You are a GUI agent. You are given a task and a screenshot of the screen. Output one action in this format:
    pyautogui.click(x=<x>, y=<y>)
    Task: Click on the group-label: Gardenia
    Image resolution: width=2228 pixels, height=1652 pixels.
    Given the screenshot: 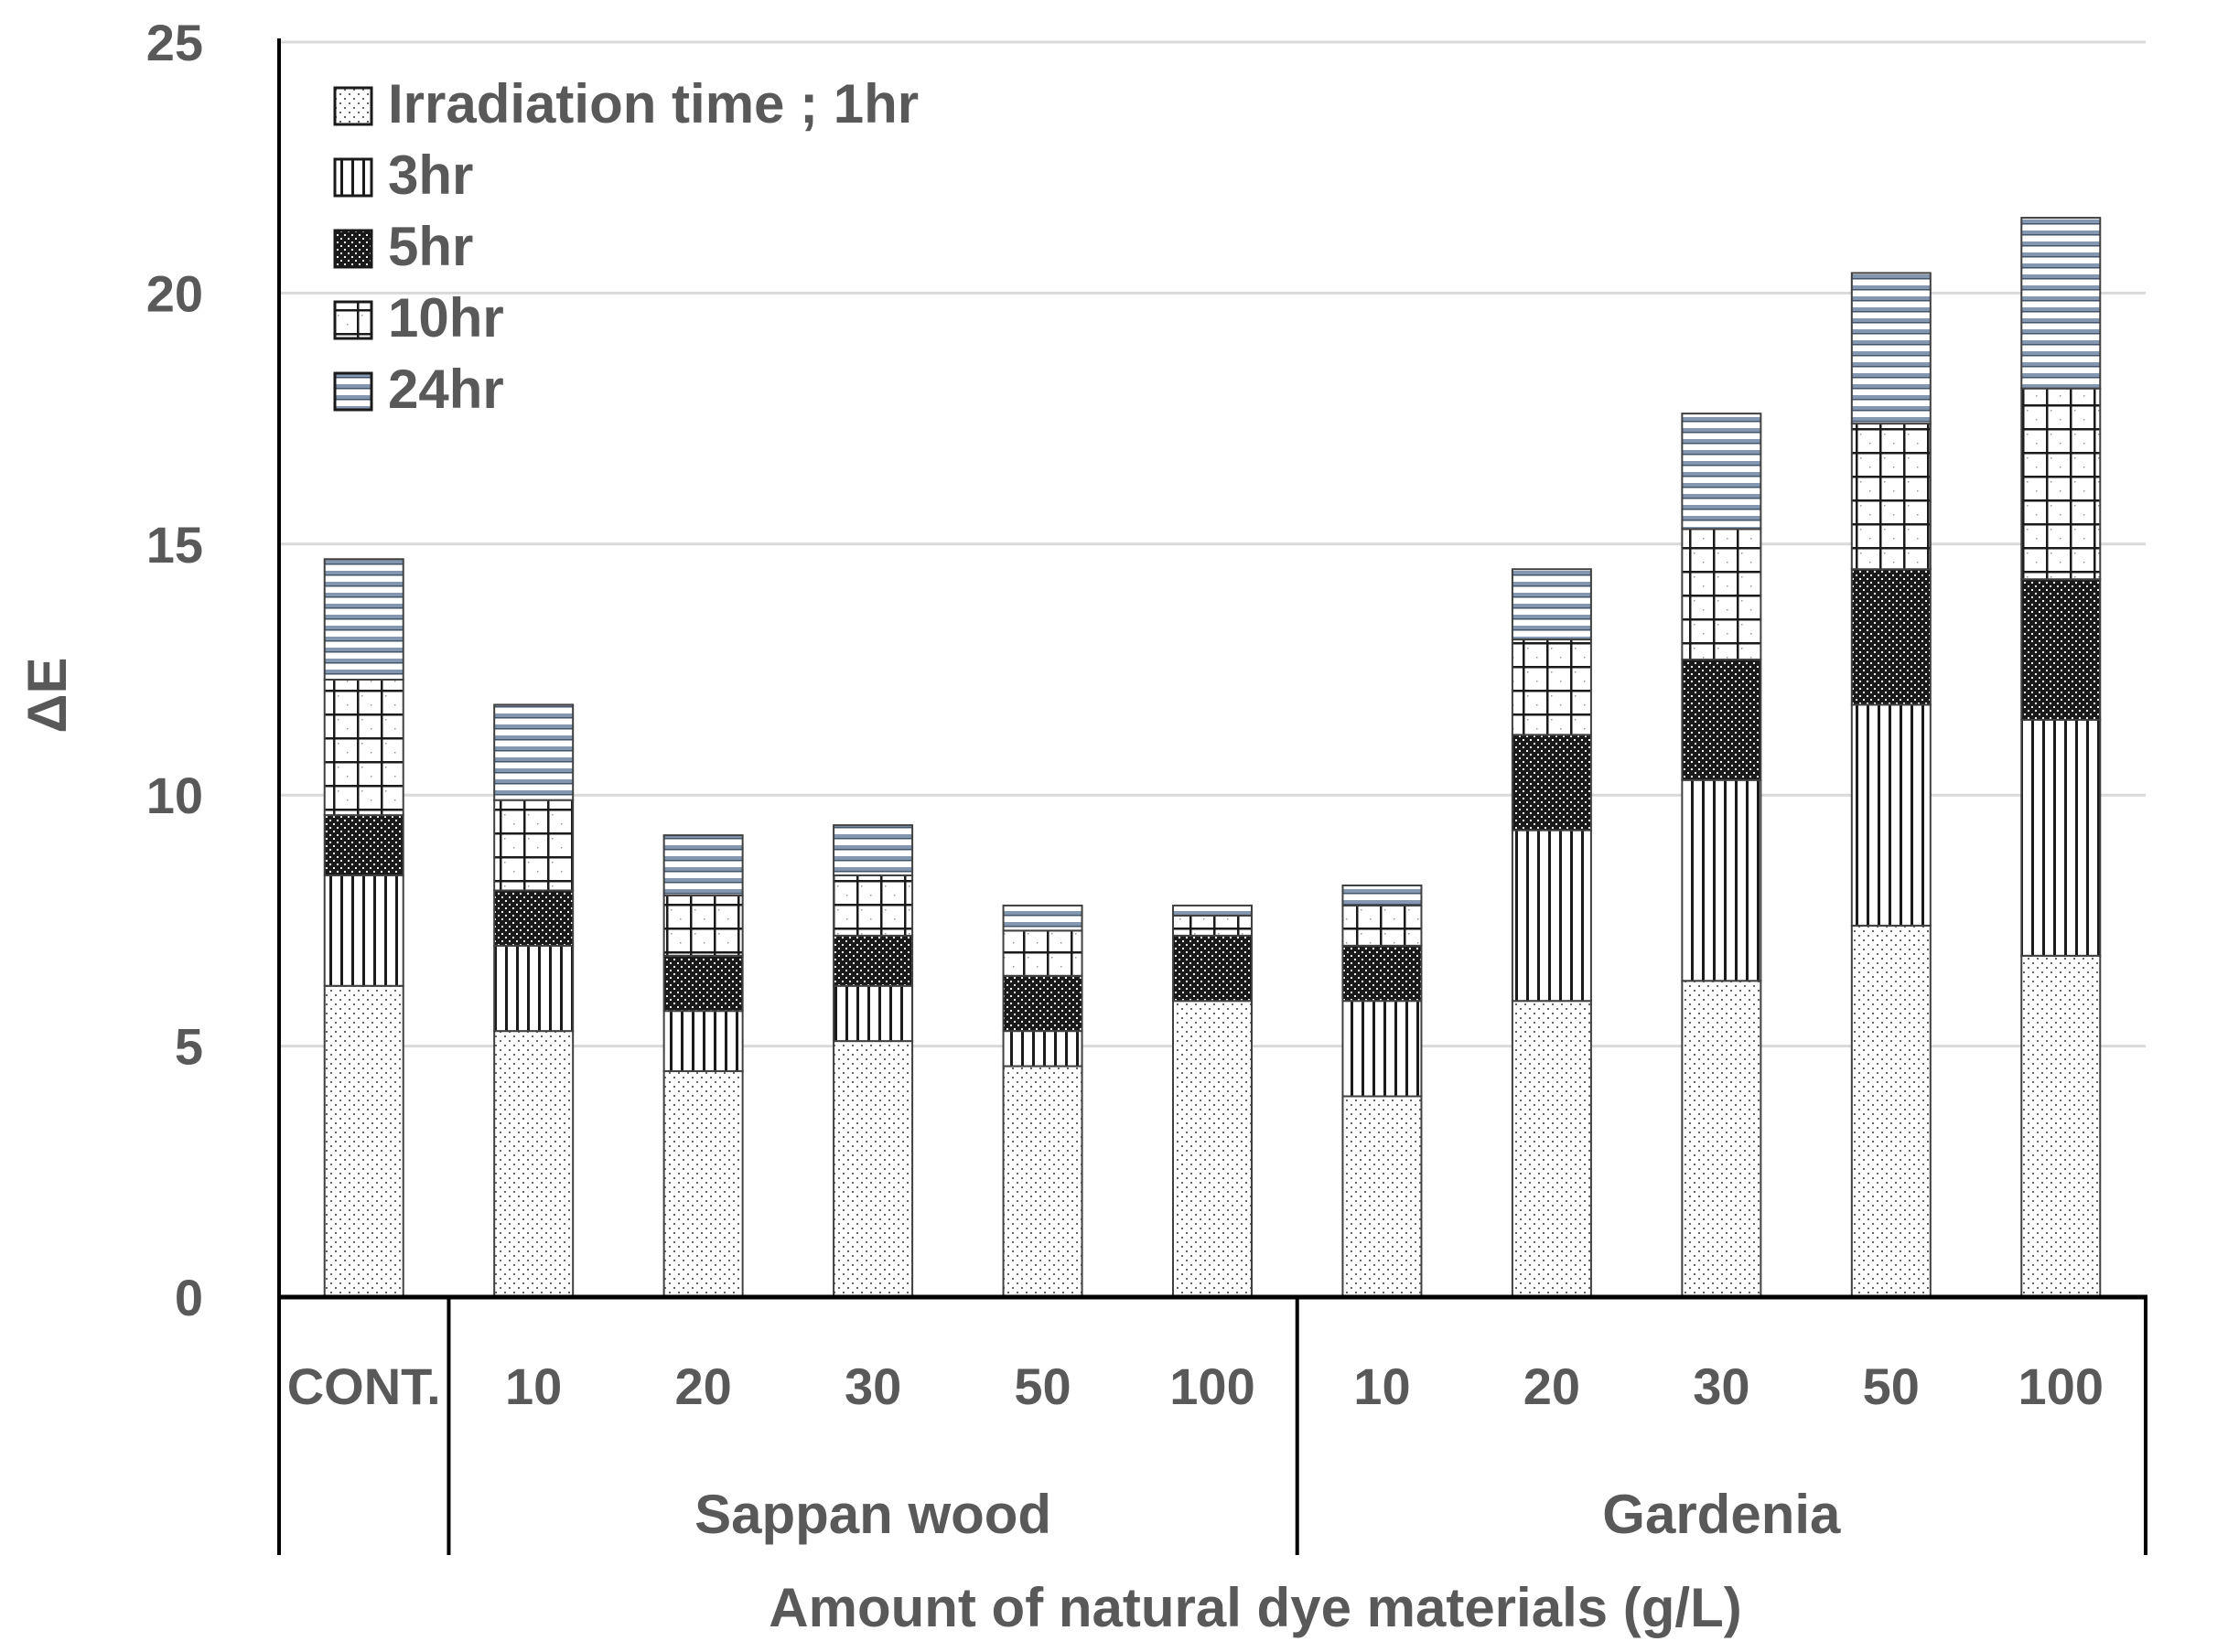 What is the action you would take?
    pyautogui.click(x=1721, y=1514)
    